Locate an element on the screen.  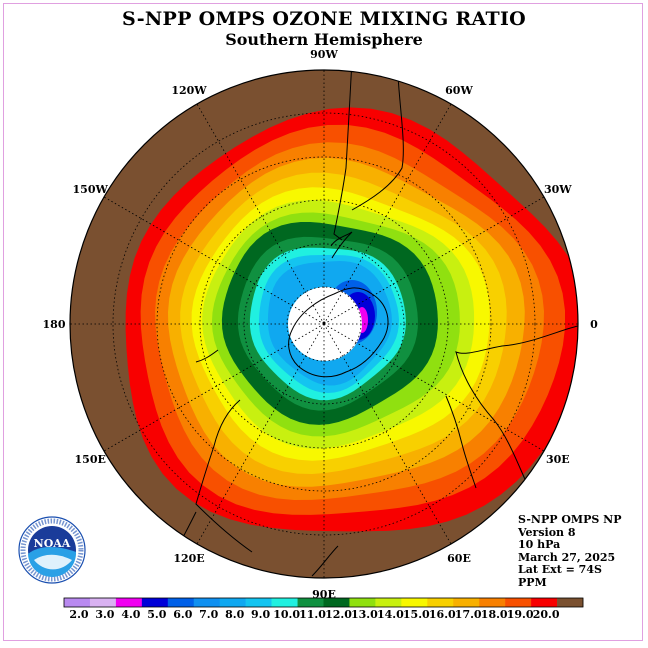
longitude-label: 30E is located at coordinates (558, 459).